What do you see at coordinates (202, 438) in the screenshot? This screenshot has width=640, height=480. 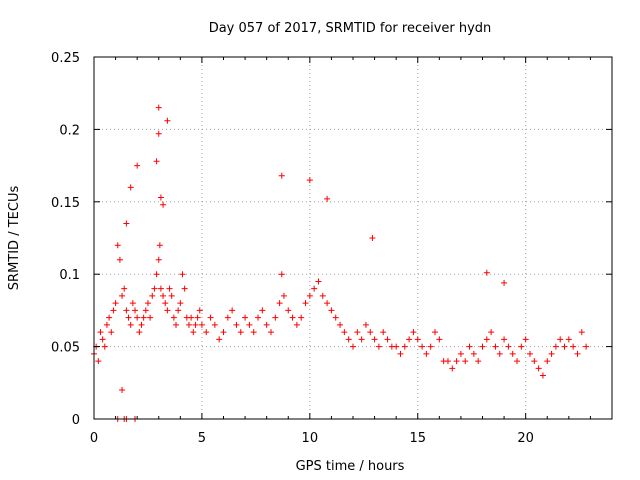 I see `x-tick-label: 5` at bounding box center [202, 438].